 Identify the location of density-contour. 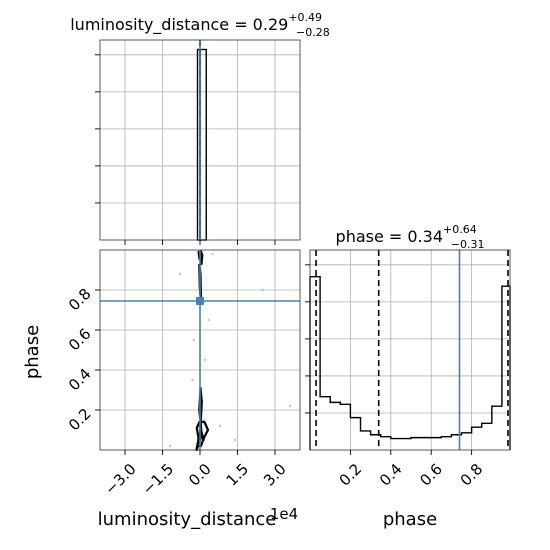
(202, 436).